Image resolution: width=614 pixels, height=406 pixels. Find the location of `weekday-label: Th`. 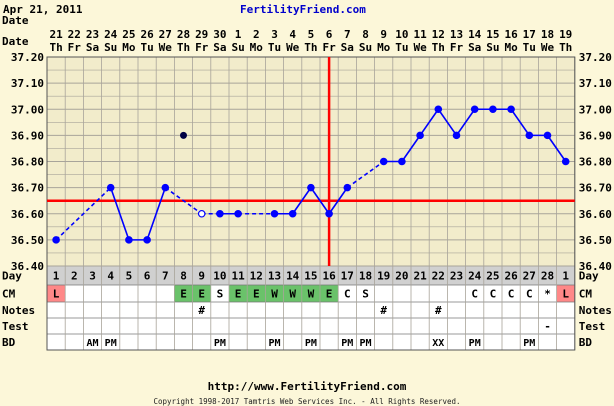

weekday-label: Th is located at coordinates (55, 47).